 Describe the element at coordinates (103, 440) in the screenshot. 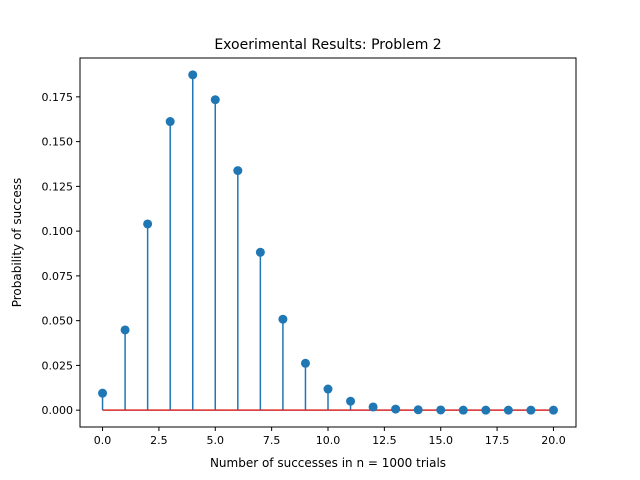

I see `x-tick-label: 0.0` at that location.